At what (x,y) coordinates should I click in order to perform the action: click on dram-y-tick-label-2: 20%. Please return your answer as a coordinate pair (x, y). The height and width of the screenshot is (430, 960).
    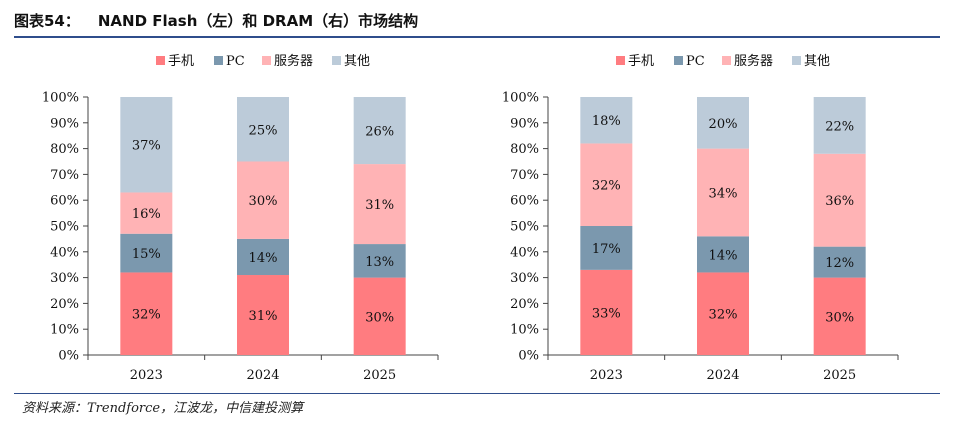
    Looking at the image, I should click on (524, 304).